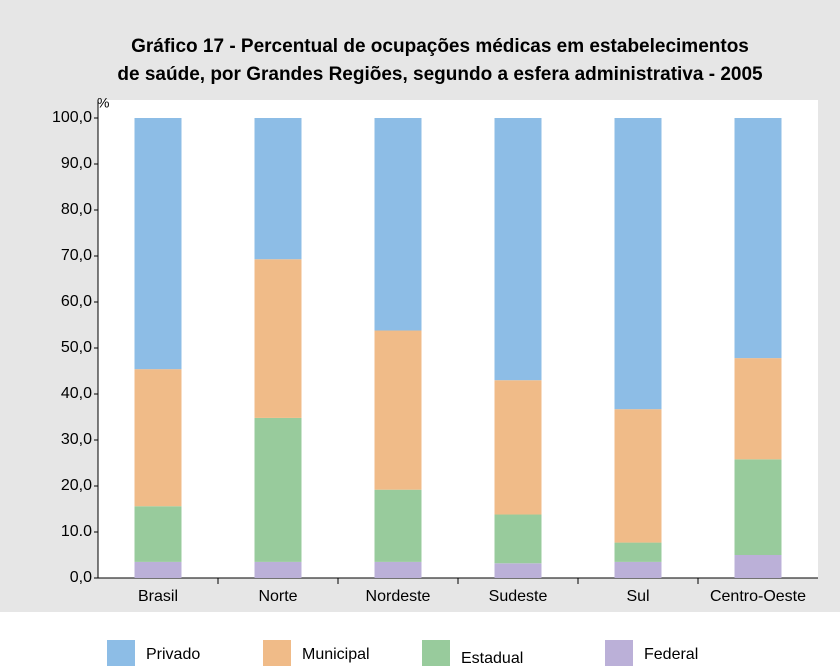 The image size is (840, 671). Describe the element at coordinates (103, 103) in the screenshot. I see `y-axis-label: %` at that location.